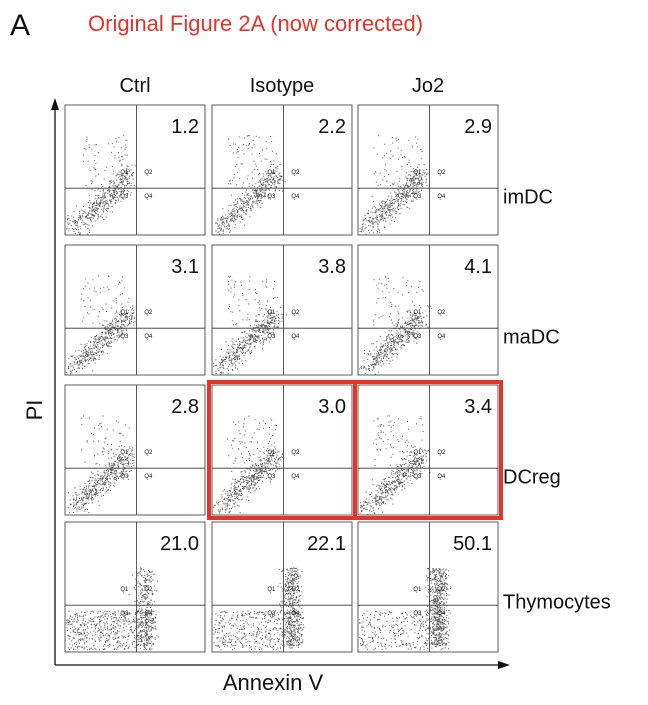  I want to click on percentage-value: 3.4, so click(478, 407).